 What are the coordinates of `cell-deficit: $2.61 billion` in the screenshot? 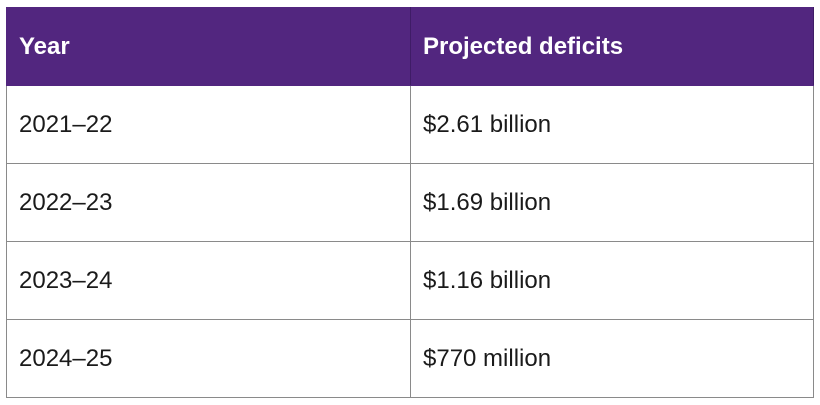 It's located at (612, 124).